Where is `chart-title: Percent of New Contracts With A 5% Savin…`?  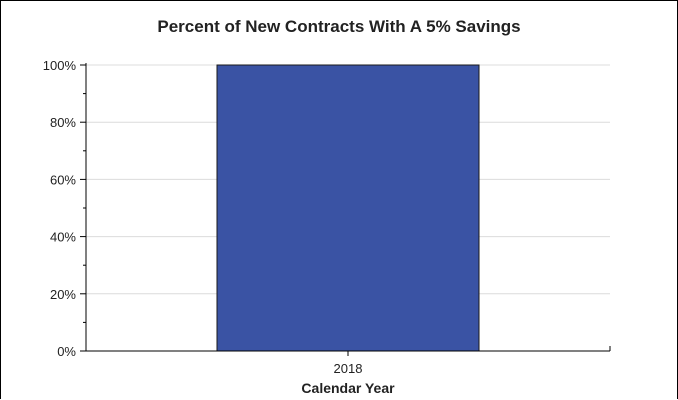
chart-title: Percent of New Contracts With A 5% Savin… is located at coordinates (339, 26).